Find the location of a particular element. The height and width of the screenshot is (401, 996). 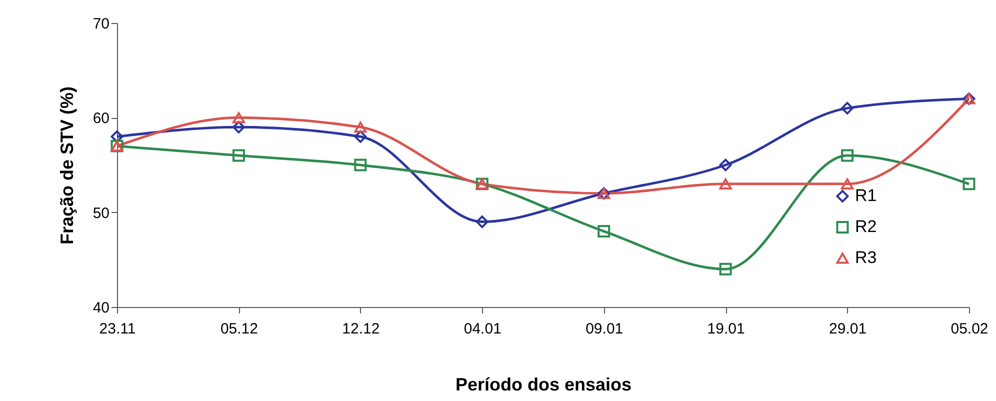

legend-label: R2 is located at coordinates (866, 226).